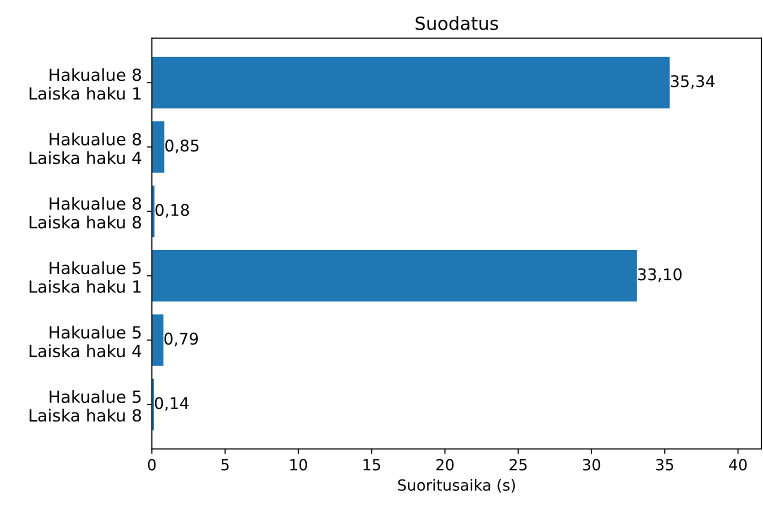  What do you see at coordinates (518, 464) in the screenshot?
I see `x-tick-label: 25` at bounding box center [518, 464].